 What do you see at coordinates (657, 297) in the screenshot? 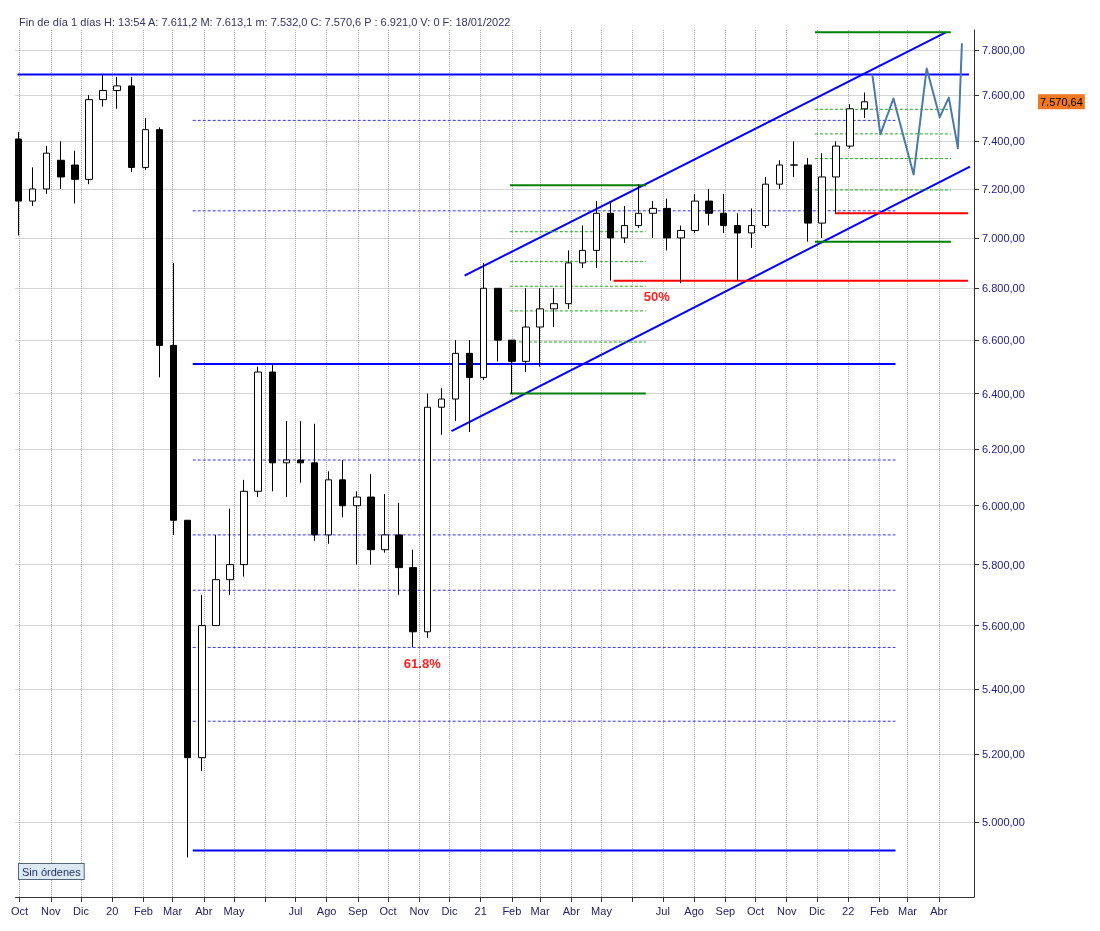
I see `annotation: 50%` at bounding box center [657, 297].